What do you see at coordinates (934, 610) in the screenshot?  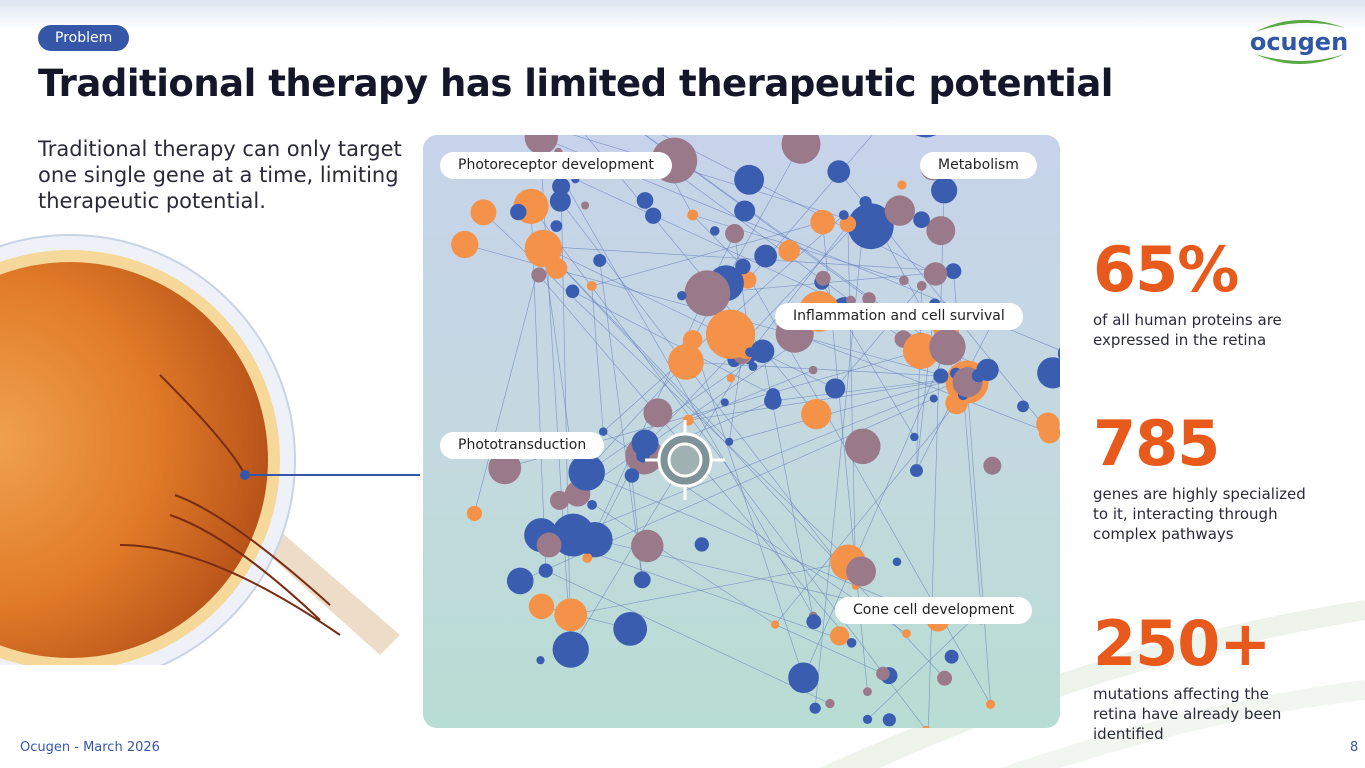 I see `label-cone-cell-development: Cone cell development` at bounding box center [934, 610].